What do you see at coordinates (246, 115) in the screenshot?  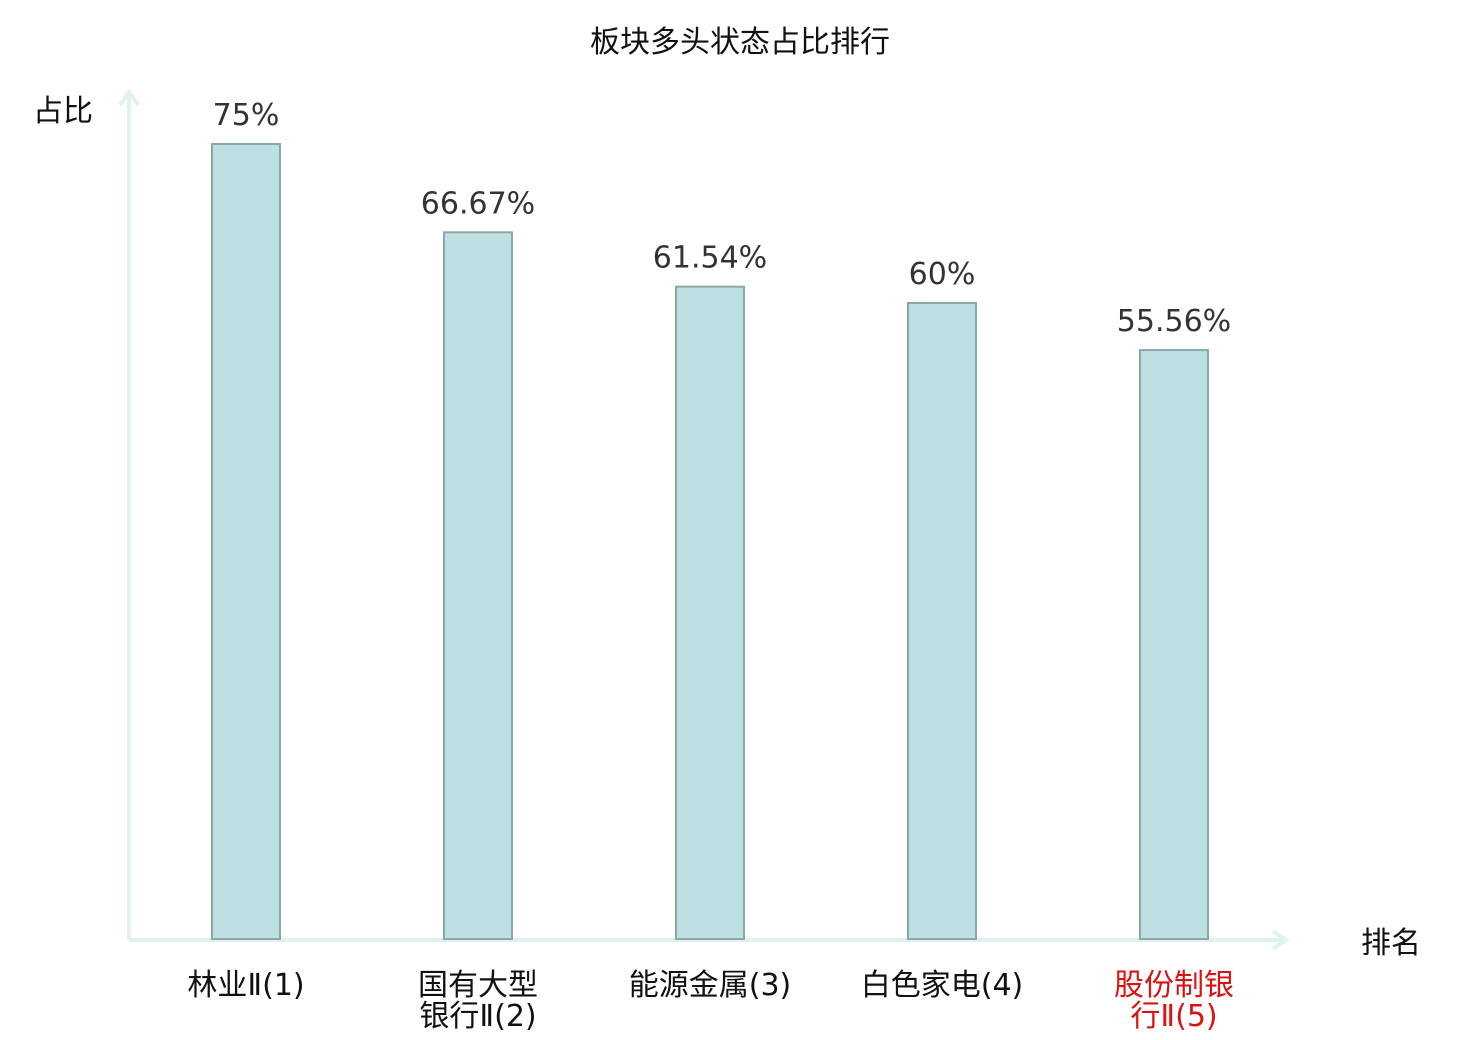 I see `bar-value-label-1: 75%` at bounding box center [246, 115].